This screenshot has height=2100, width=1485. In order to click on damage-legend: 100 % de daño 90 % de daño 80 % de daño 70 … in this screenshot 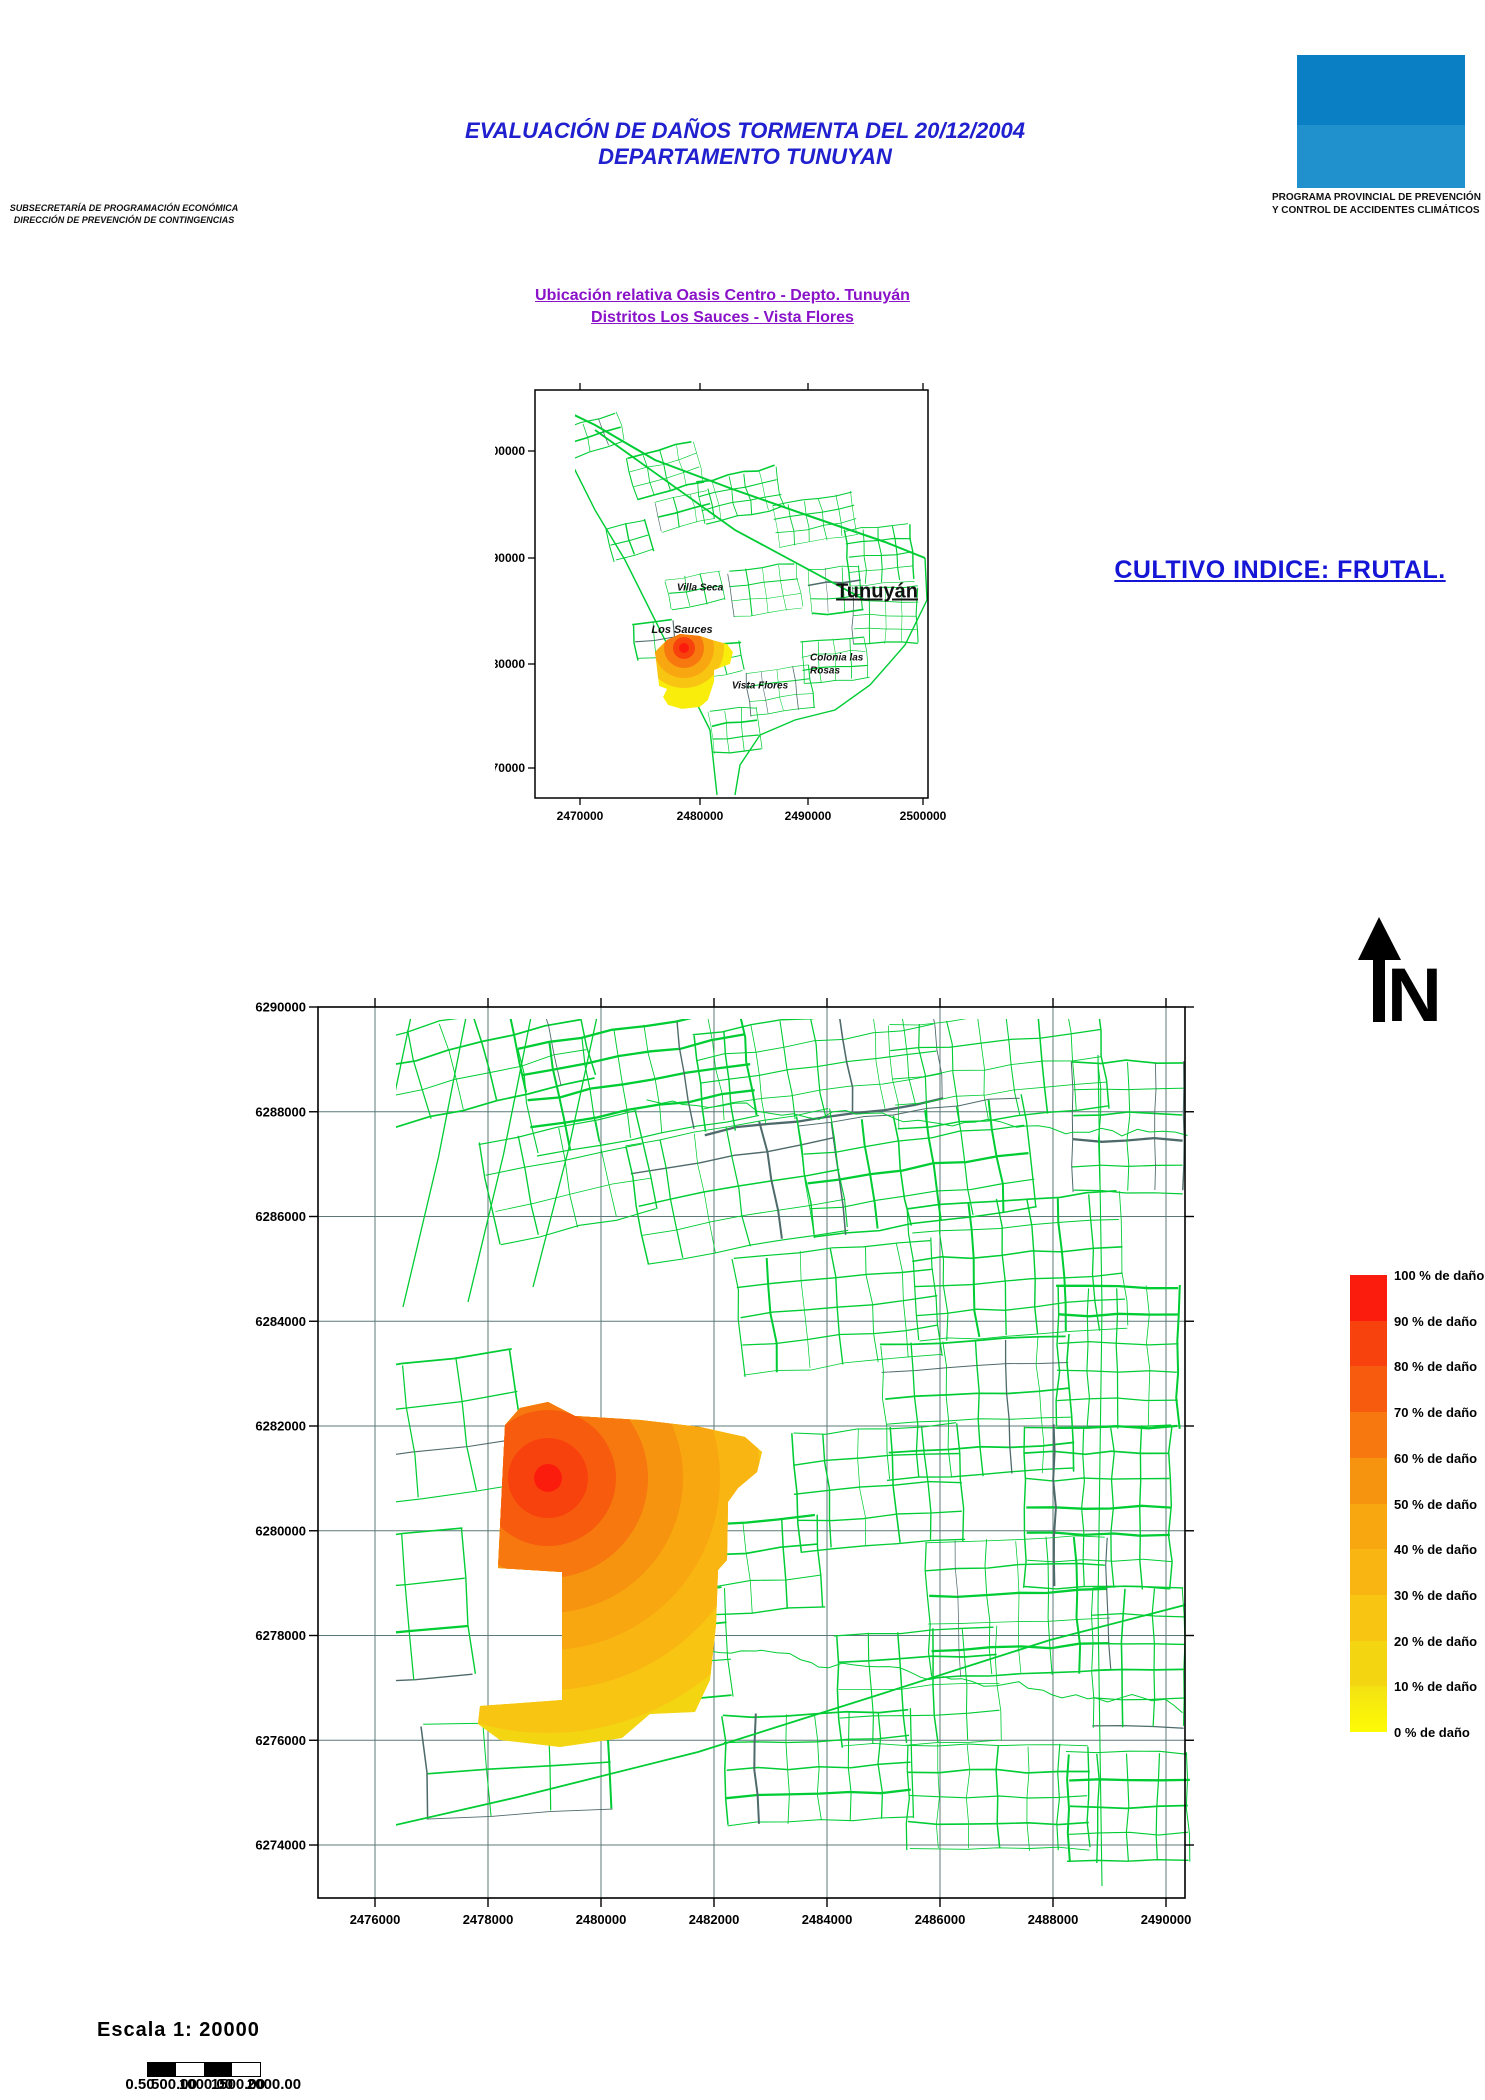, I will do `click(1417, 1518)`.